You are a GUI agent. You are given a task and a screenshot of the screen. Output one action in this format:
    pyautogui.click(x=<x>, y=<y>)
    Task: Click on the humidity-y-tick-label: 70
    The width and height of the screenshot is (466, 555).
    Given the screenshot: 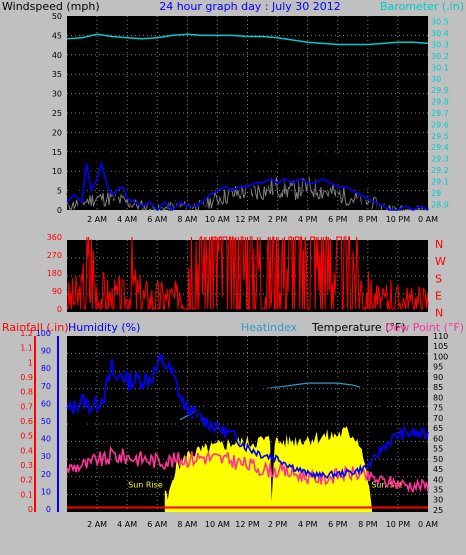 What is the action you would take?
    pyautogui.click(x=46, y=386)
    